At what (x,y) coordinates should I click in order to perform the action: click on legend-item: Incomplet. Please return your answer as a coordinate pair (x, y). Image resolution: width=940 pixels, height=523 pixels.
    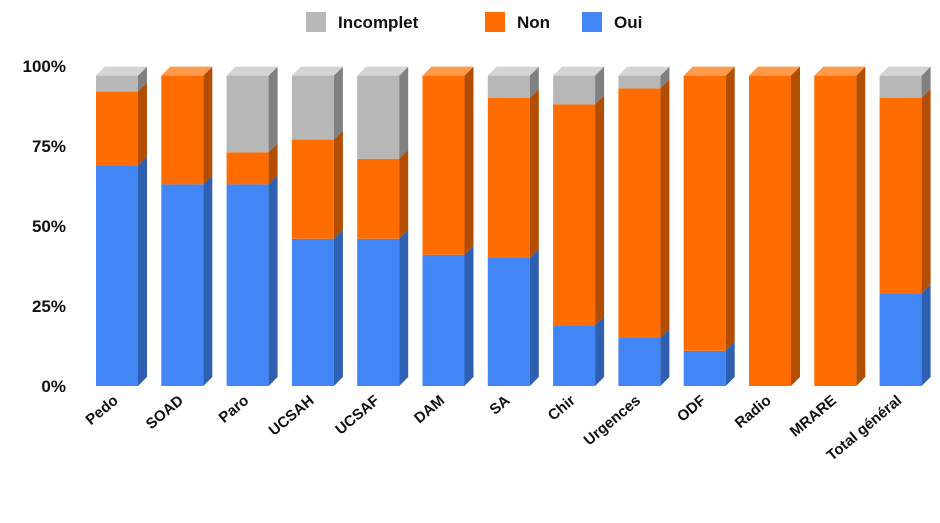
    Looking at the image, I should click on (362, 22).